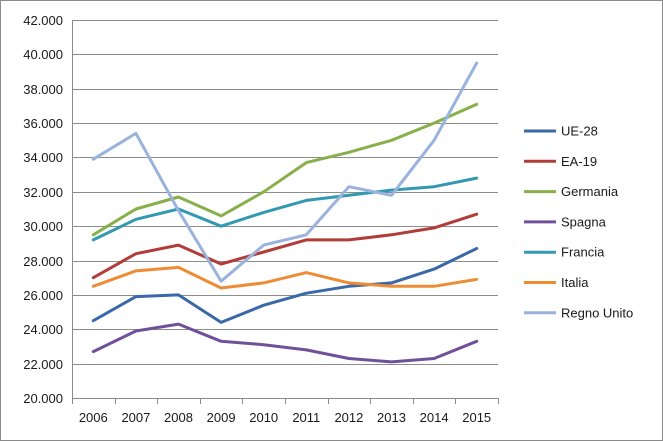  What do you see at coordinates (43, 364) in the screenshot?
I see `y-tick-label: 22.000` at bounding box center [43, 364].